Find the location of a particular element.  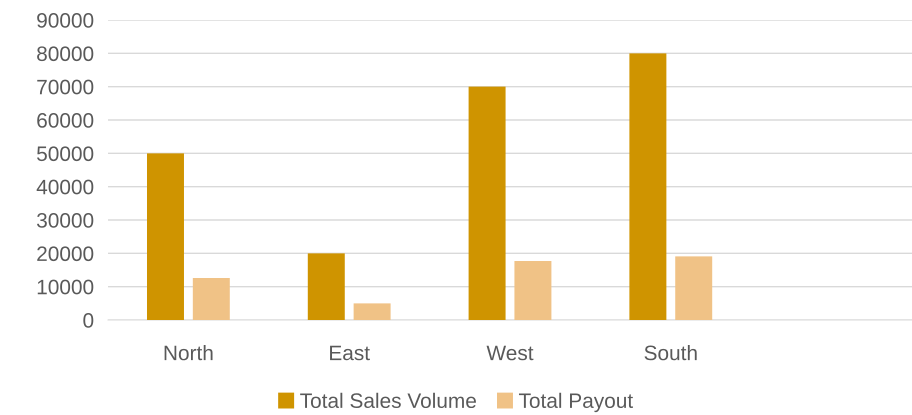

x-tick-label: West is located at coordinates (510, 353).